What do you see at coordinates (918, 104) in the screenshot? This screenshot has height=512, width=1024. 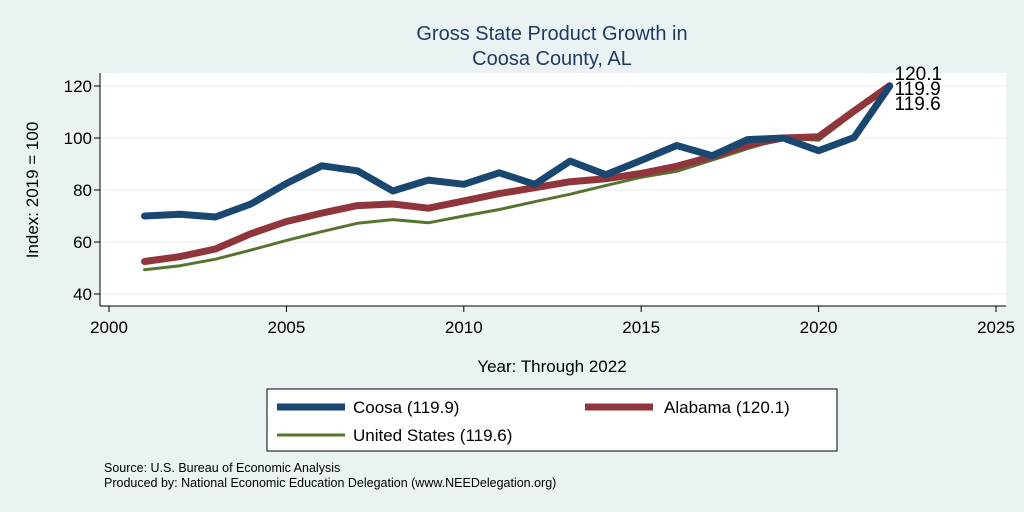 I see `end-label-united-states: 119.6` at bounding box center [918, 104].